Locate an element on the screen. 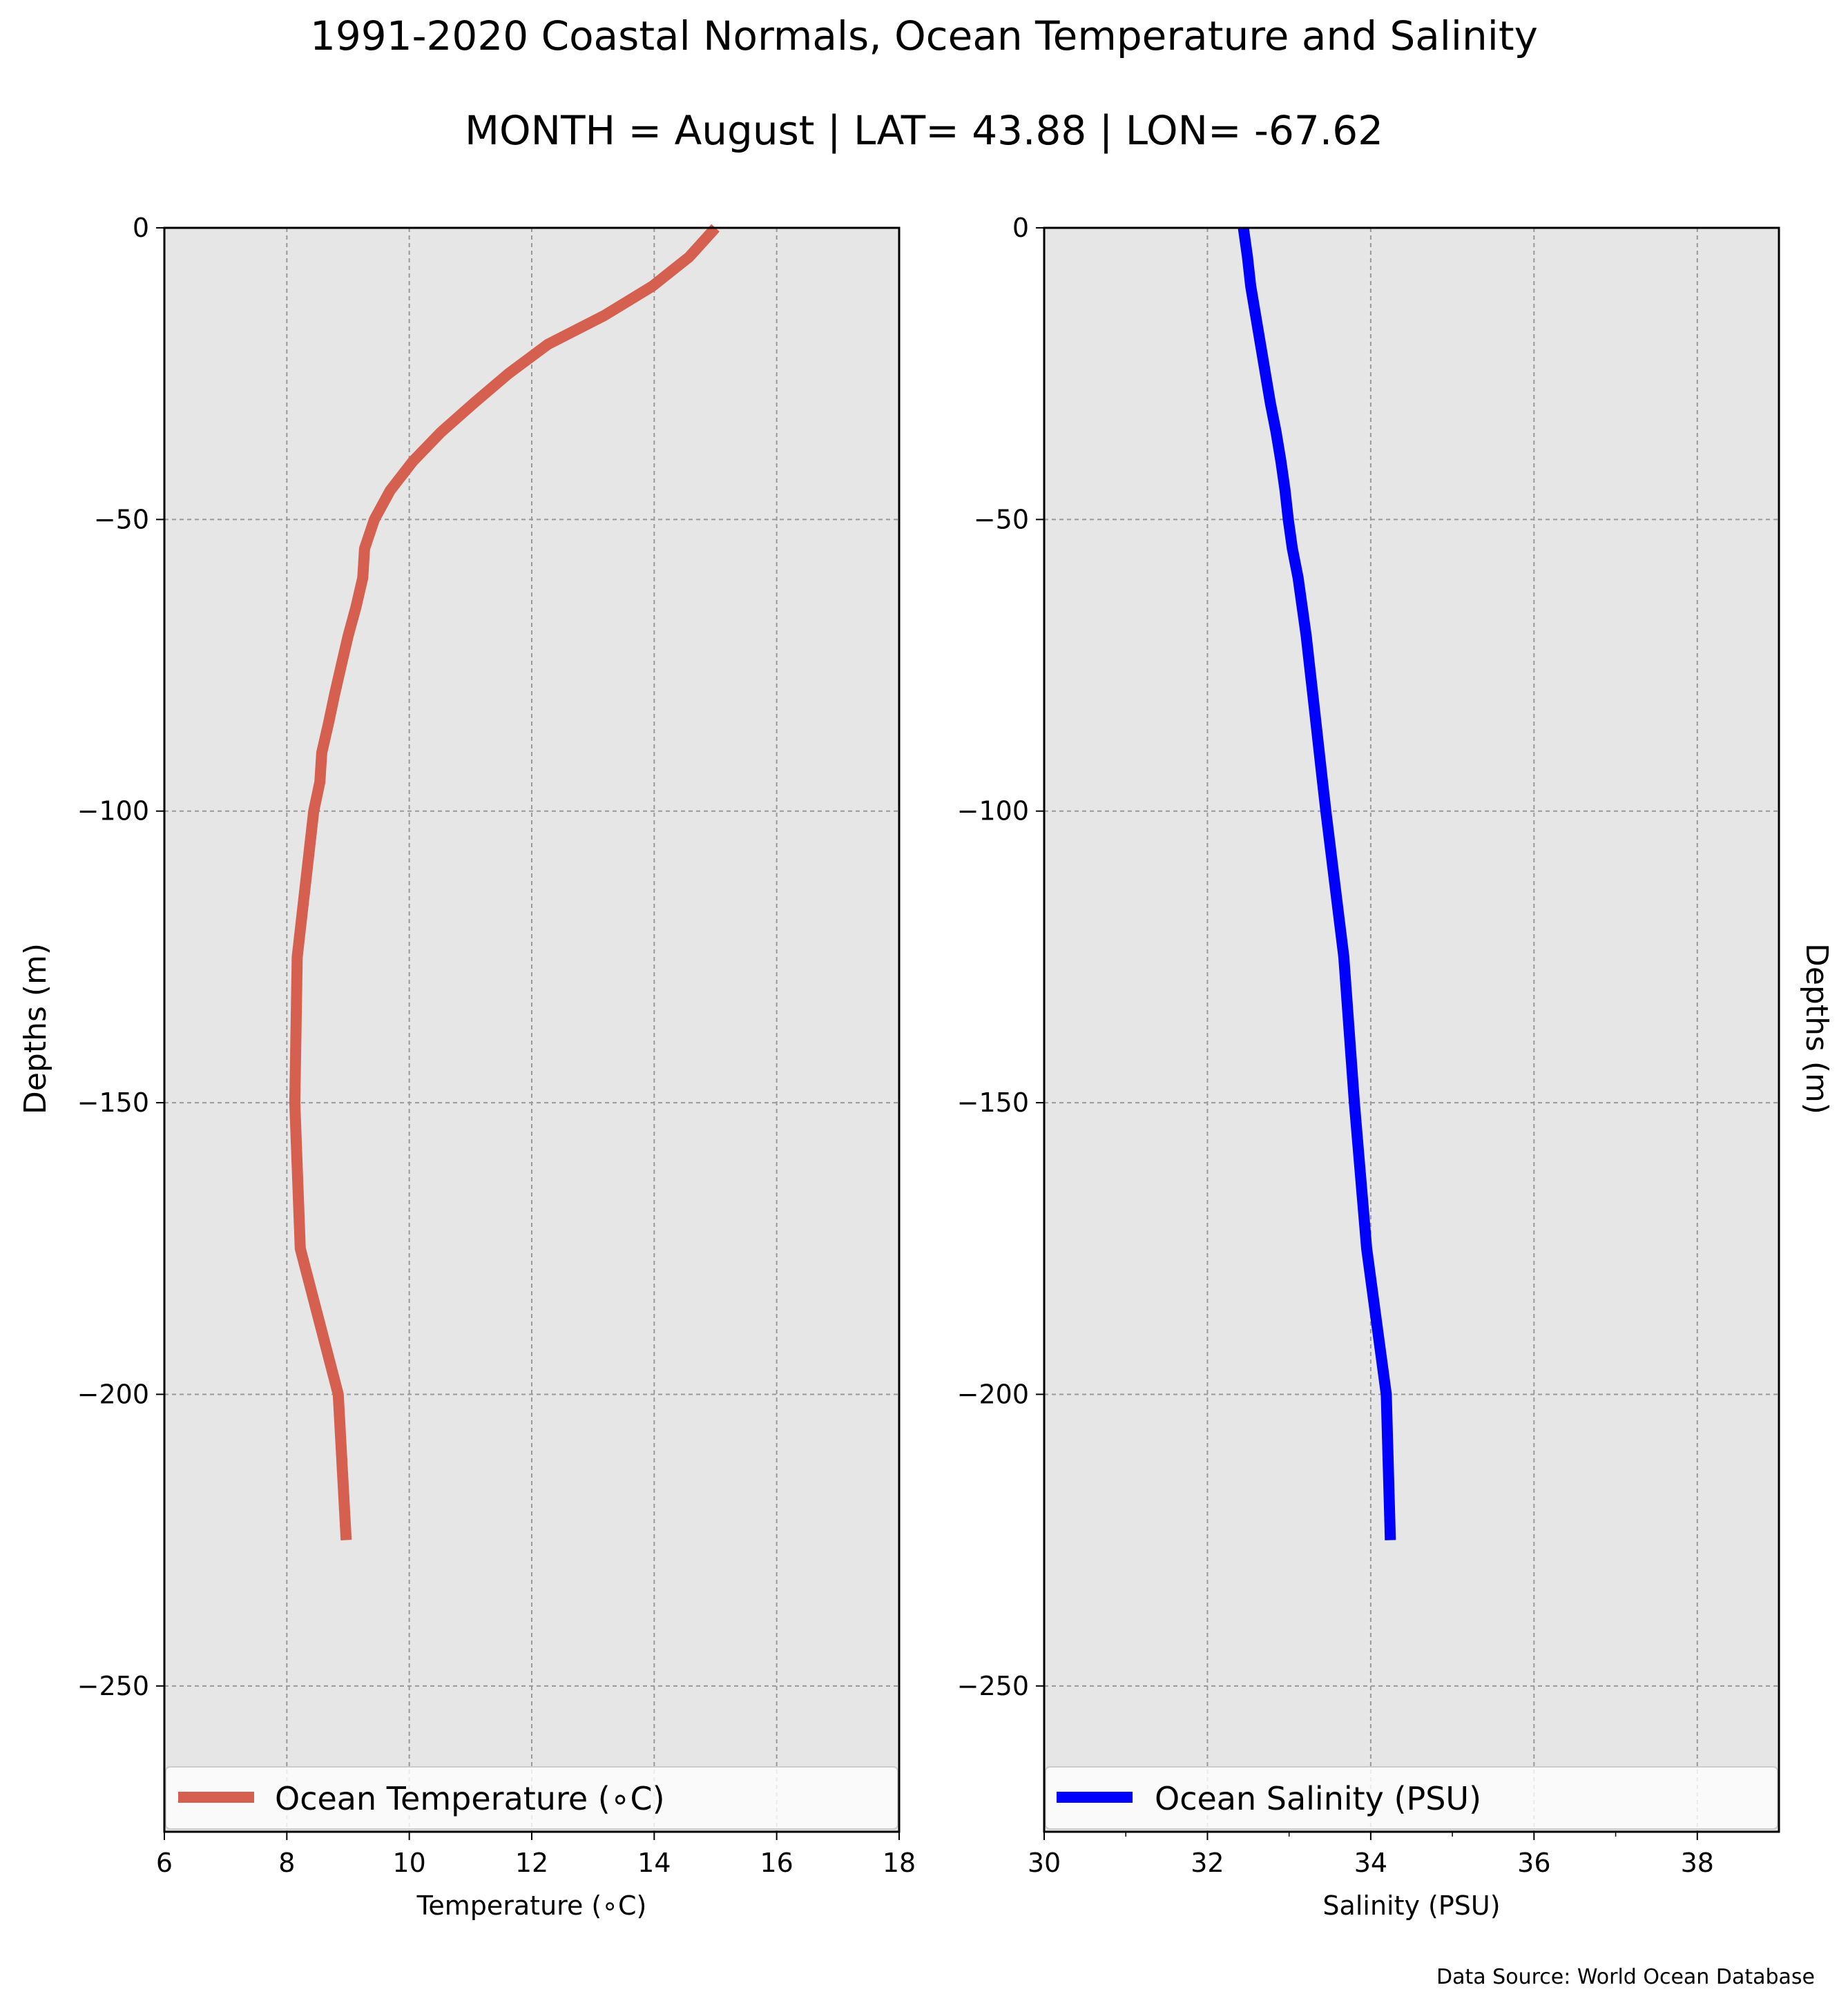  temperature-x-tick-label: 12 is located at coordinates (531, 1863).